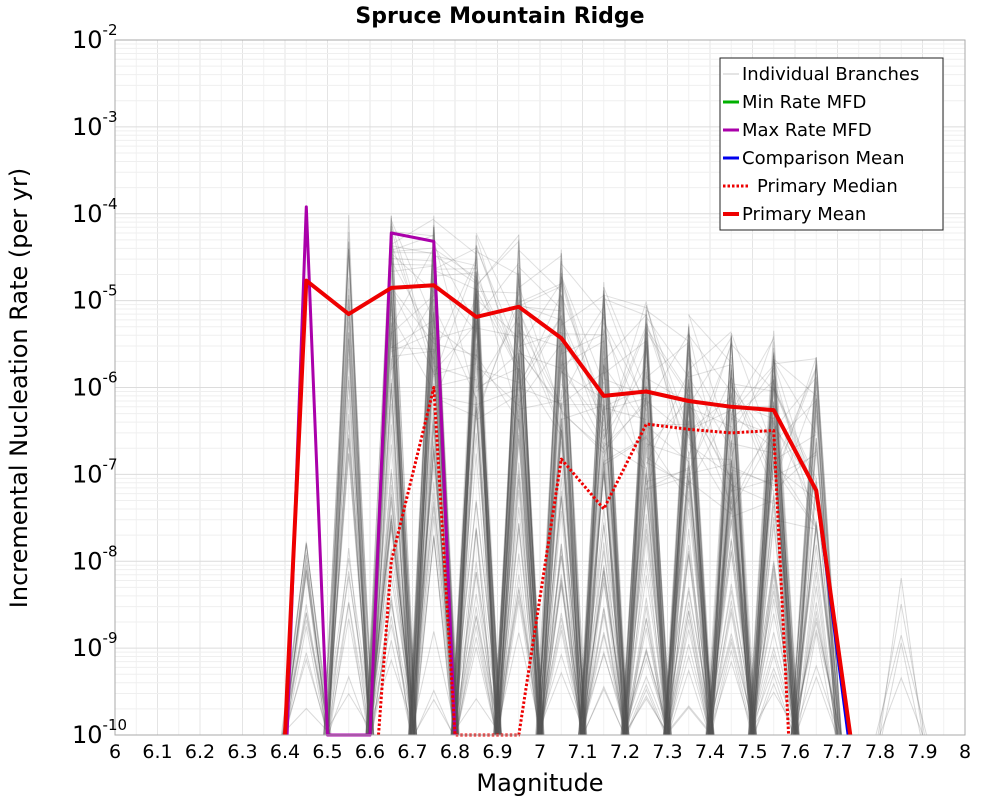  I want to click on y-axis-ticks: 10⁻² 10⁻³ 10⁻⁴ 10⁻⁵ 10⁻⁶ 10⁻⁷ 10⁻⁸ 10⁻⁹ 10⁻¹⁰, so click(99, 385).